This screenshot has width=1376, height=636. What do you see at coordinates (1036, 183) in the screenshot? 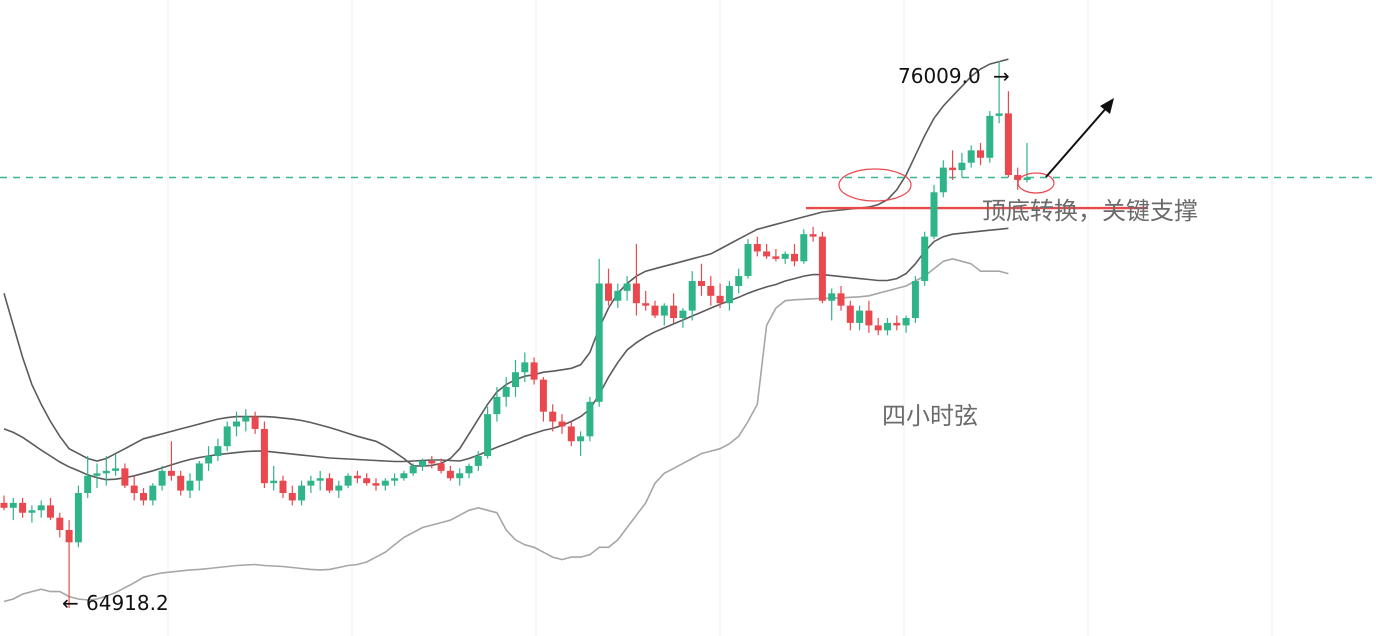
I see `support-circle-right` at bounding box center [1036, 183].